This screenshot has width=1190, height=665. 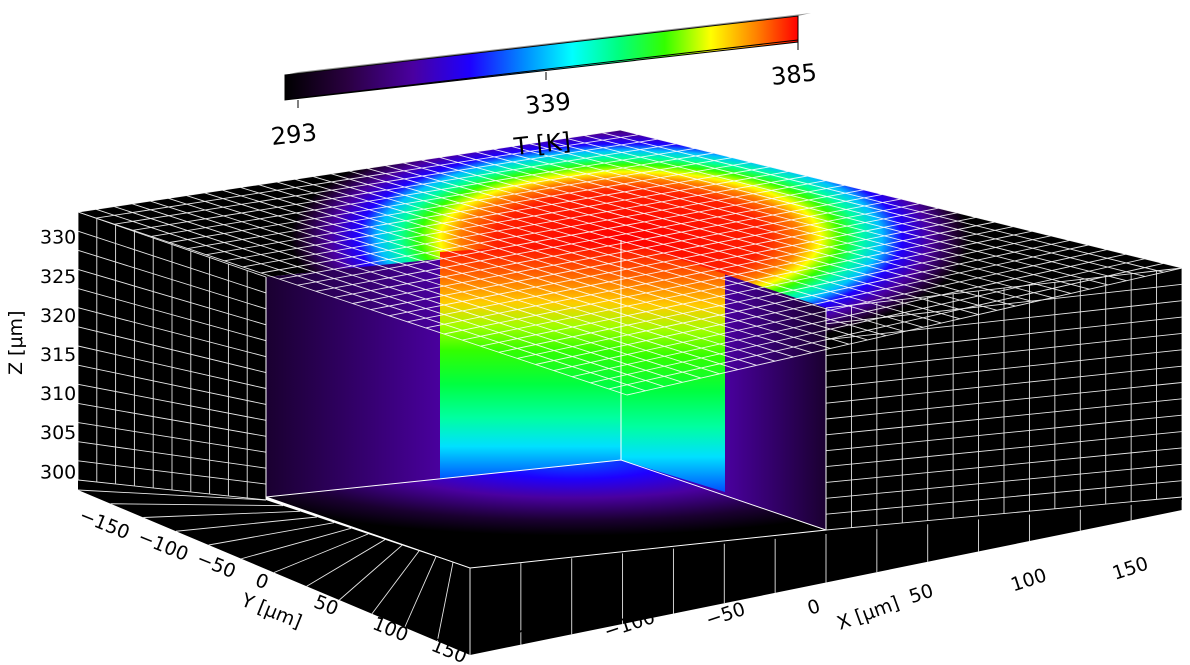 I want to click on x-tick-label: 50, so click(x=921, y=594).